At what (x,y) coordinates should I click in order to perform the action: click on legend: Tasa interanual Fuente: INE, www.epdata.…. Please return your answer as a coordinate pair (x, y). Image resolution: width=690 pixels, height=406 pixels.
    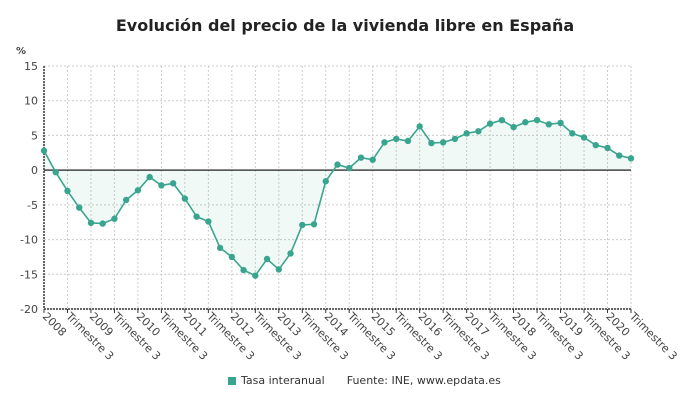
    Looking at the image, I should click on (364, 380).